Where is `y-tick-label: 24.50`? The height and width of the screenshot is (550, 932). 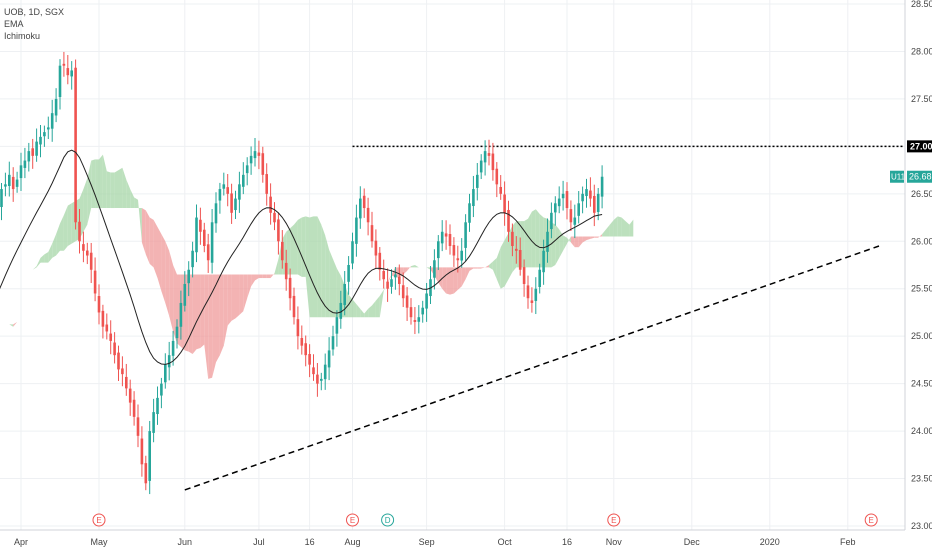
y-tick-label: 24.50 is located at coordinates (921, 384).